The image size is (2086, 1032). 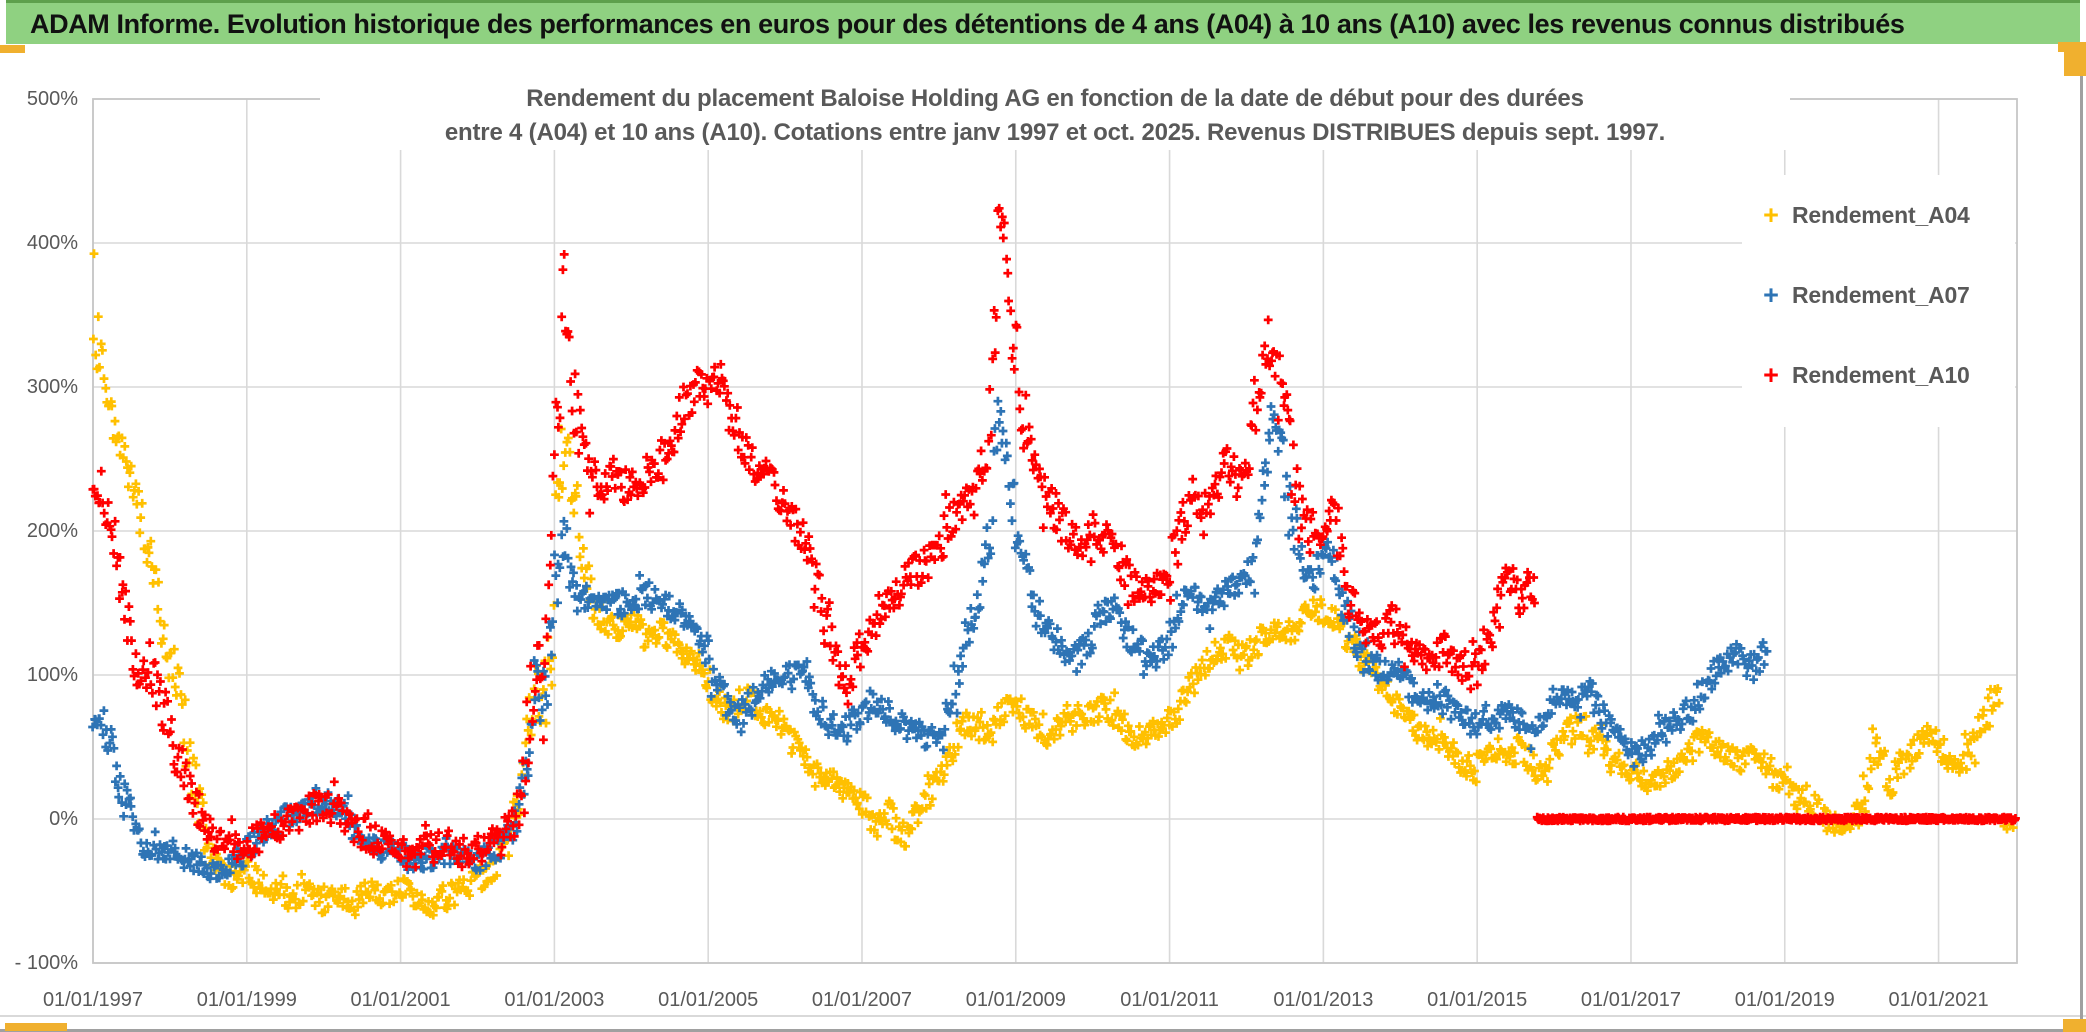 I want to click on y-tick-label: - 100%, so click(x=46, y=963).